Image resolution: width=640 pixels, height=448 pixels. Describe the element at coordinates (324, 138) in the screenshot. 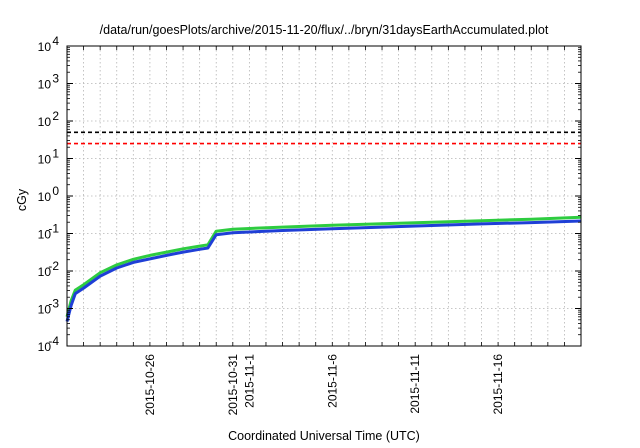

I see `reference-lines` at that location.